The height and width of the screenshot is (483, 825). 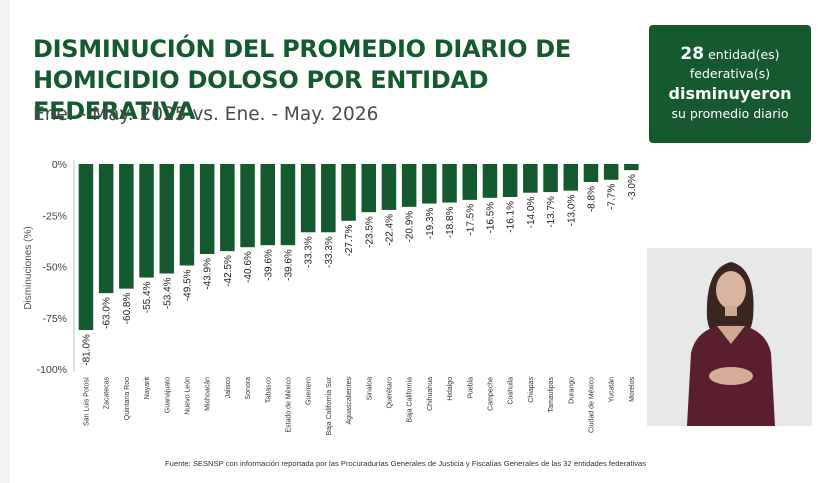 I want to click on x-tick-label: Chihuahua, so click(x=430, y=394).